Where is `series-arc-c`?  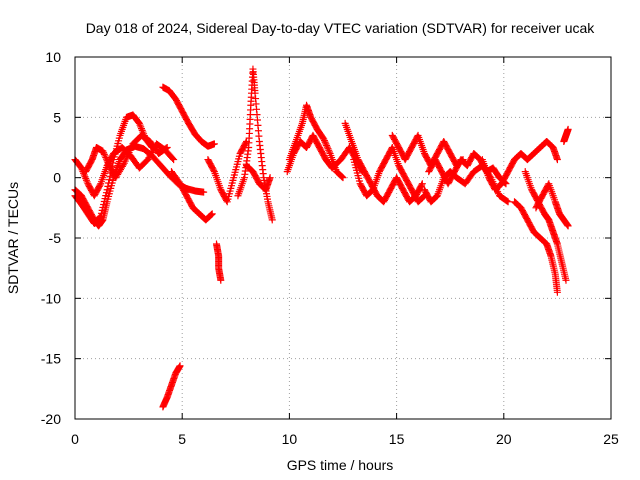
series-arc-c is located at coordinates (124, 170).